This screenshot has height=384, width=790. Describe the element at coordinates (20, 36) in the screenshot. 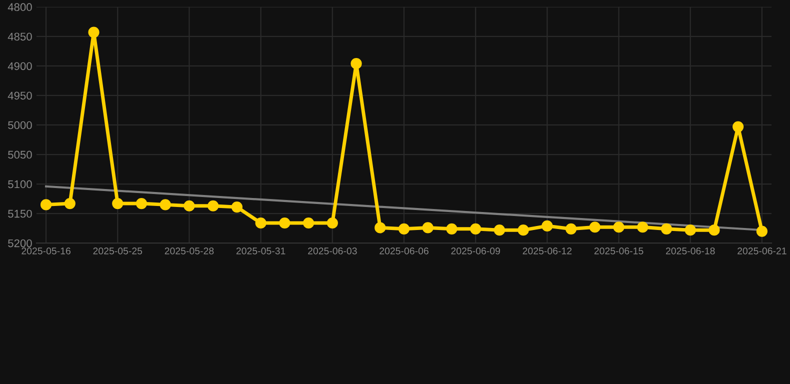

I see `y-tick-label: 4850` at that location.